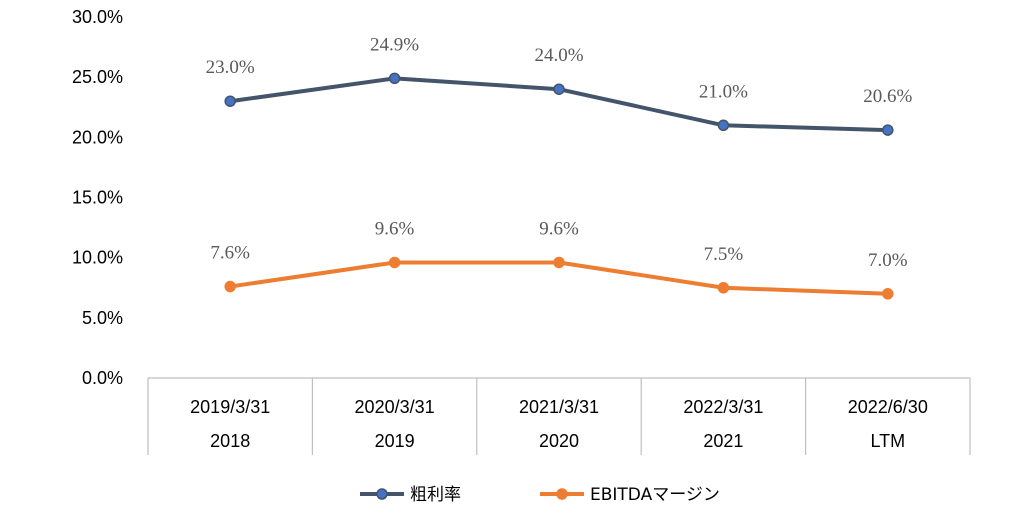 The image size is (1024, 525). Describe the element at coordinates (230, 67) in the screenshot. I see `data-label: 23.0%` at that location.